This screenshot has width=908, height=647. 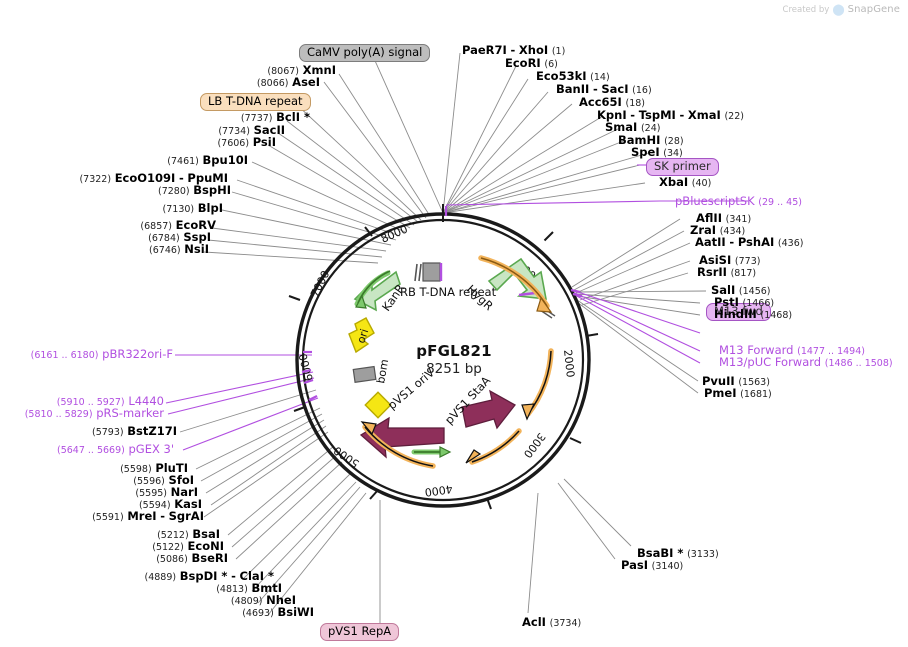 I want to click on enzyme-position: (5086), so click(x=172, y=559).